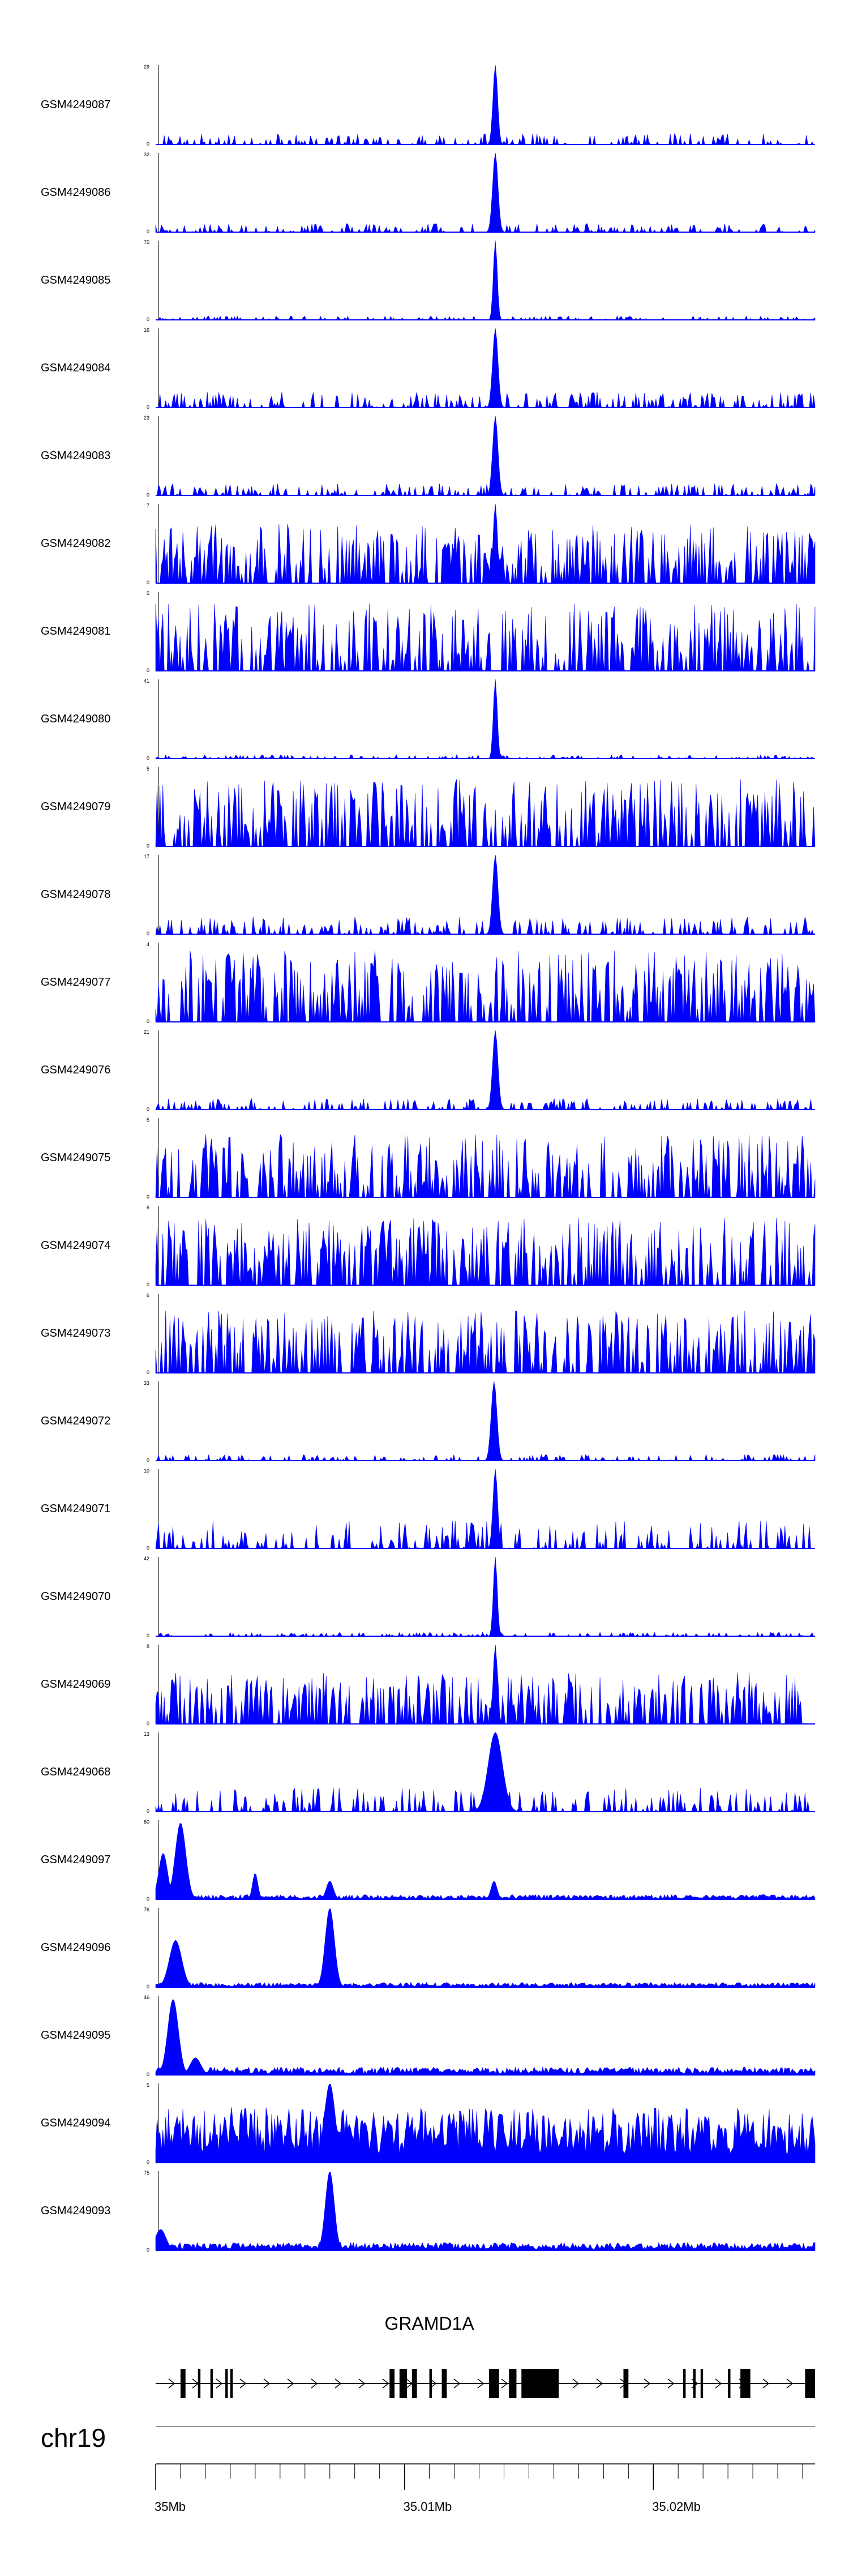  What do you see at coordinates (146, 1383) in the screenshot?
I see `y-max-label: 33` at bounding box center [146, 1383].